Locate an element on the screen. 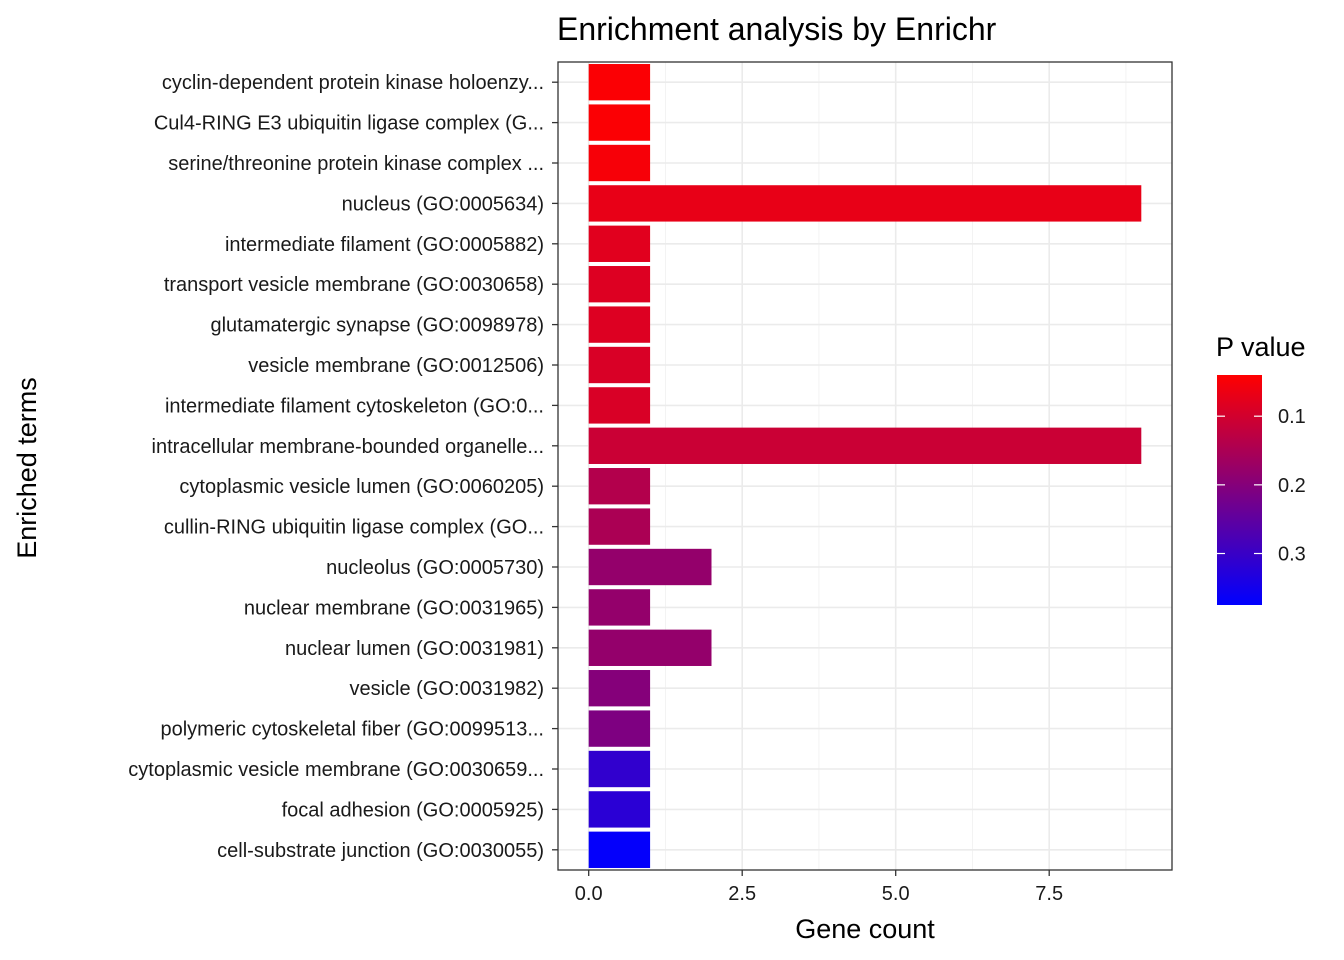  y-tick-label: nuclear lumen (GO:0031981) is located at coordinates (414, 649).